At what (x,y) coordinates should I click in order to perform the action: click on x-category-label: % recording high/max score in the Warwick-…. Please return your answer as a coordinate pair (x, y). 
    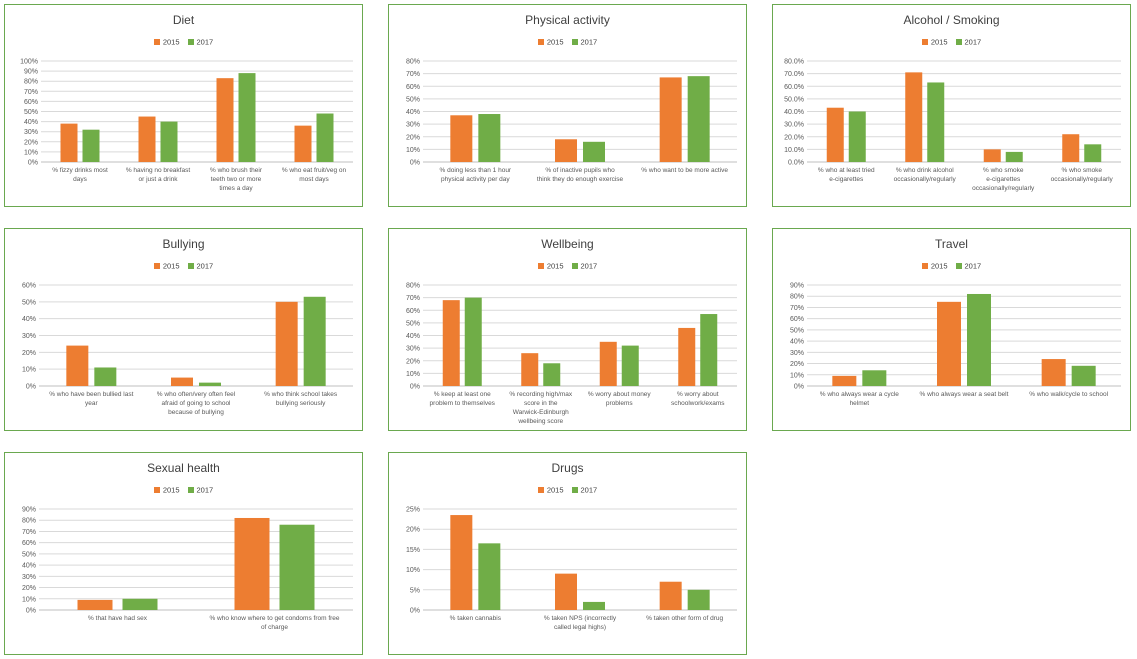
    Looking at the image, I should click on (541, 408).